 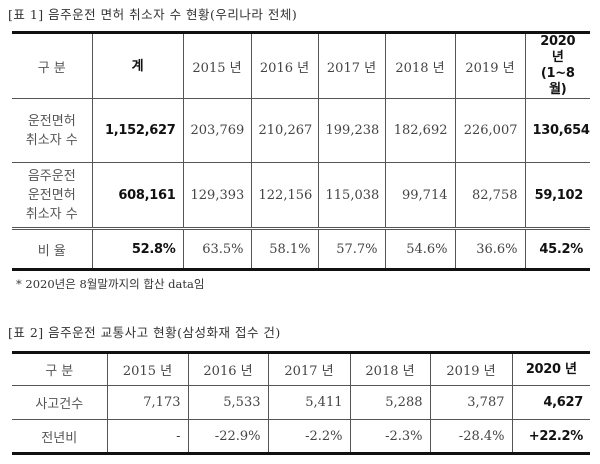 I want to click on cell-2016: -22.9%, so click(x=228, y=436).